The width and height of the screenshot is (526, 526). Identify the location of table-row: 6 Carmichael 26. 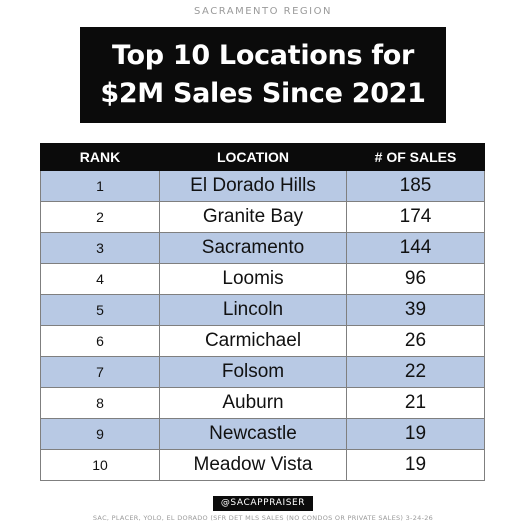
(262, 341).